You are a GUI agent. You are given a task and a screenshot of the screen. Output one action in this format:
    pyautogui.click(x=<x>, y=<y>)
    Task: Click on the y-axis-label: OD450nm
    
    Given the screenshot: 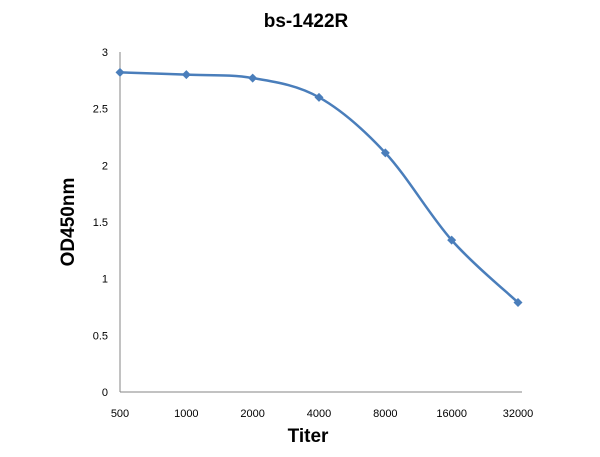 What is the action you would take?
    pyautogui.click(x=68, y=222)
    